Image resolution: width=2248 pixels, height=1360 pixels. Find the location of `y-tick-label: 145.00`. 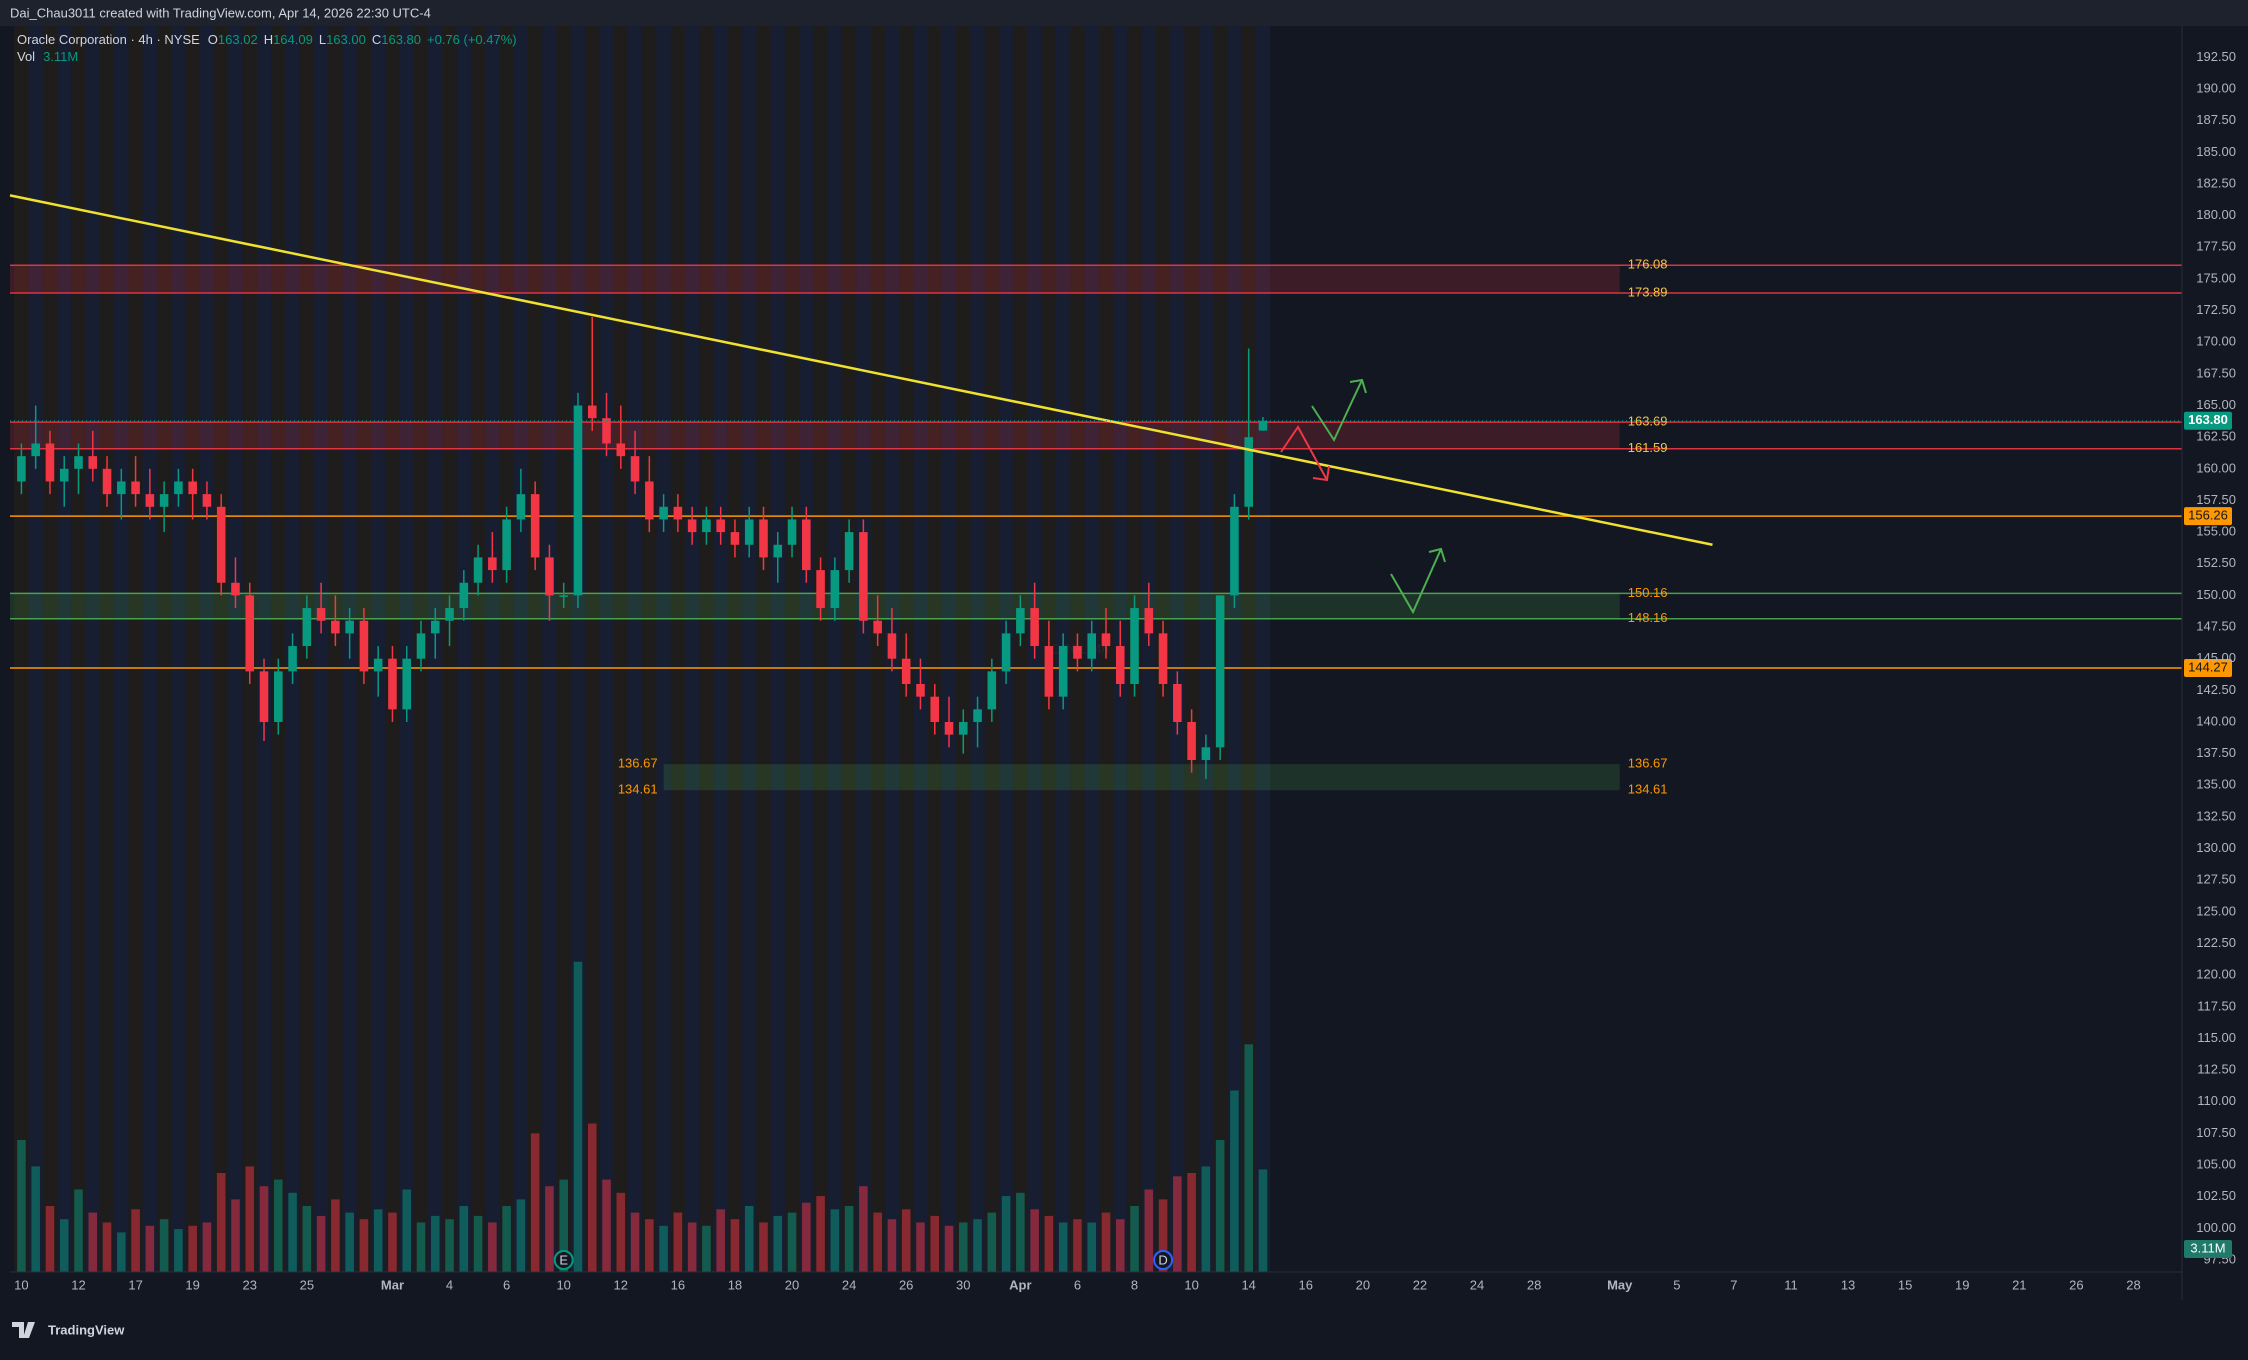

y-tick-label: 145.00 is located at coordinates (2216, 657).